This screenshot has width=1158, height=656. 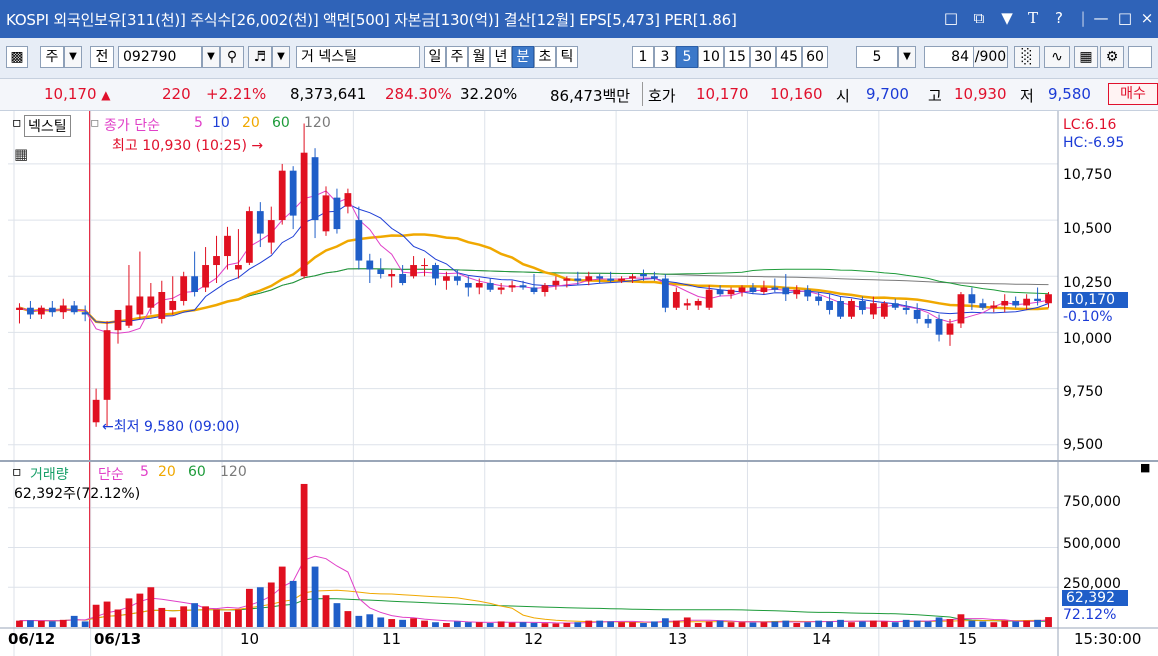 What do you see at coordinates (21, 154) in the screenshot?
I see `table-icon: ▦` at bounding box center [21, 154].